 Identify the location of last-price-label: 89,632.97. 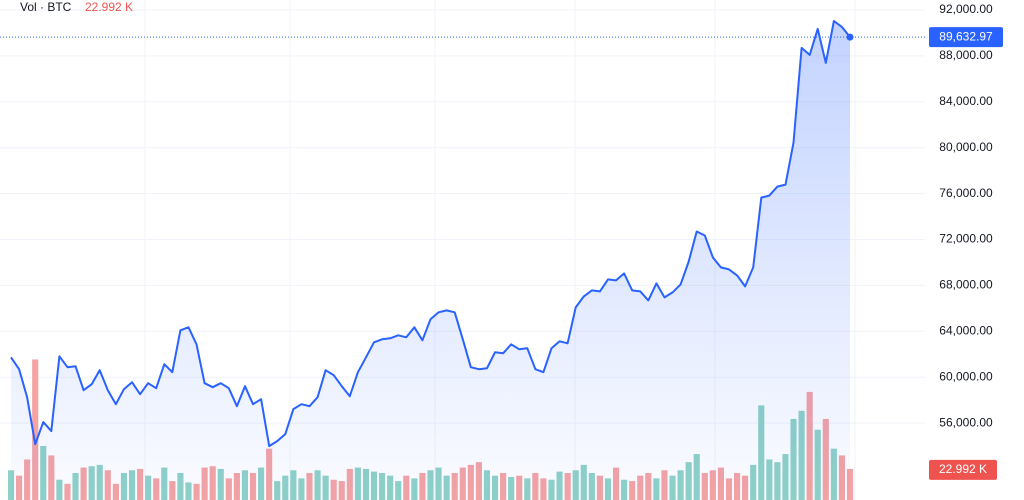
(966, 36).